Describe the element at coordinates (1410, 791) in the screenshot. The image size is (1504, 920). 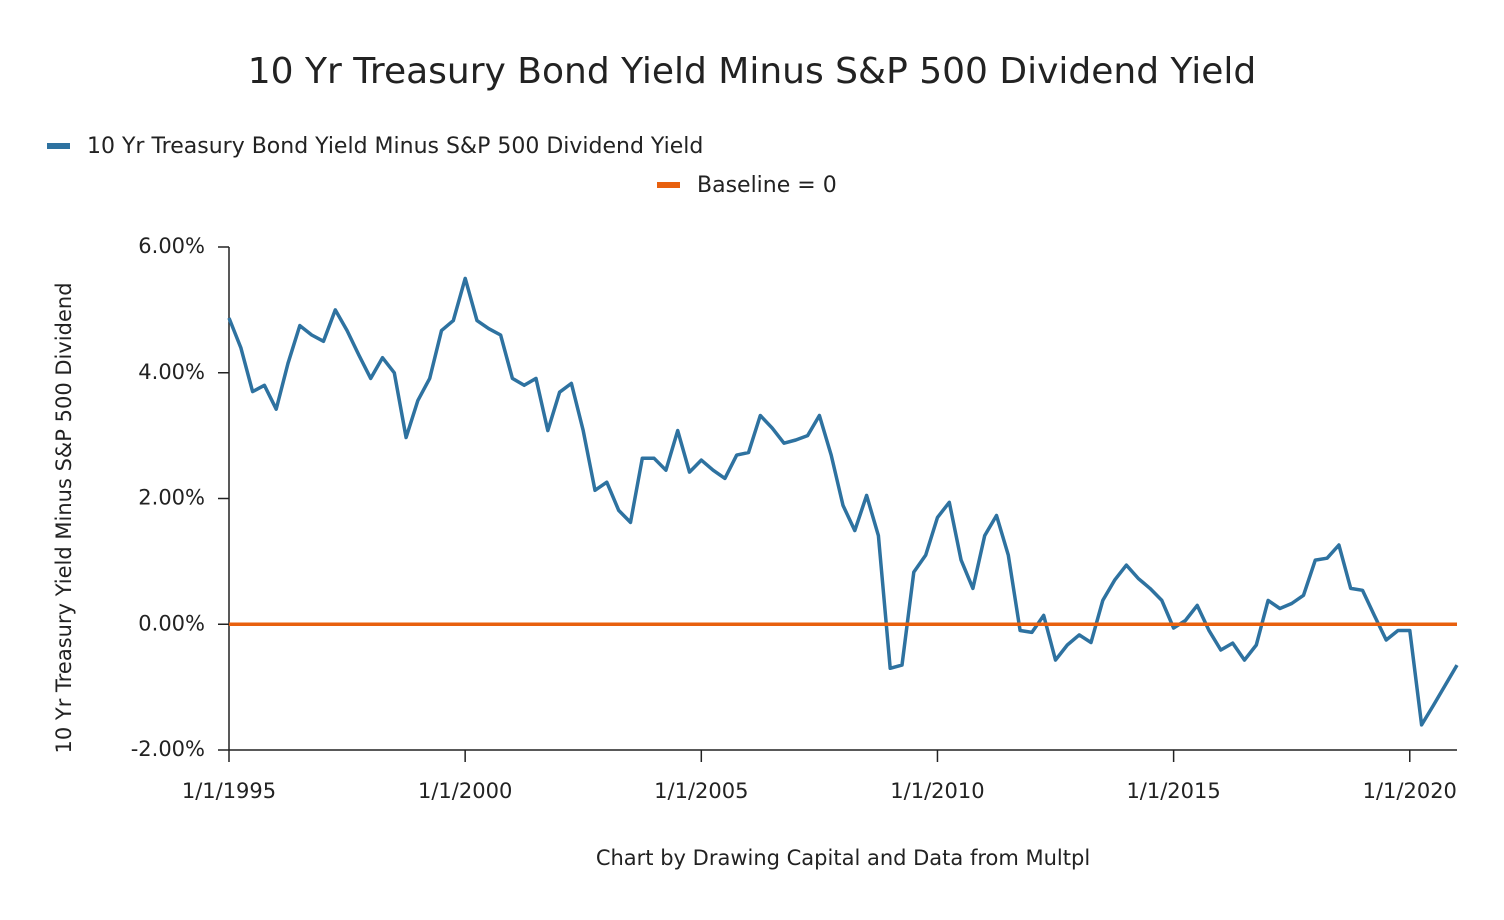
I see `x-tick-label: 1/1/2020` at that location.